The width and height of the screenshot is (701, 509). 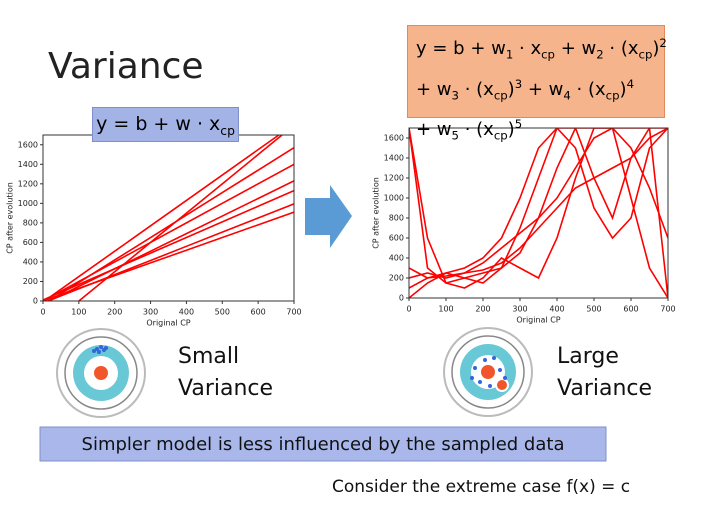 I want to click on footer-text: Consider the extreme case f(x) = c, so click(x=481, y=487).